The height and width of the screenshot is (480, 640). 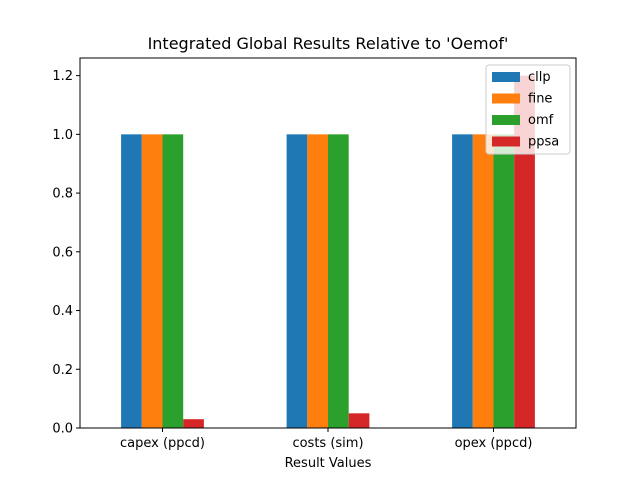 What do you see at coordinates (506, 120) in the screenshot?
I see `legend-swatch-omf` at bounding box center [506, 120].